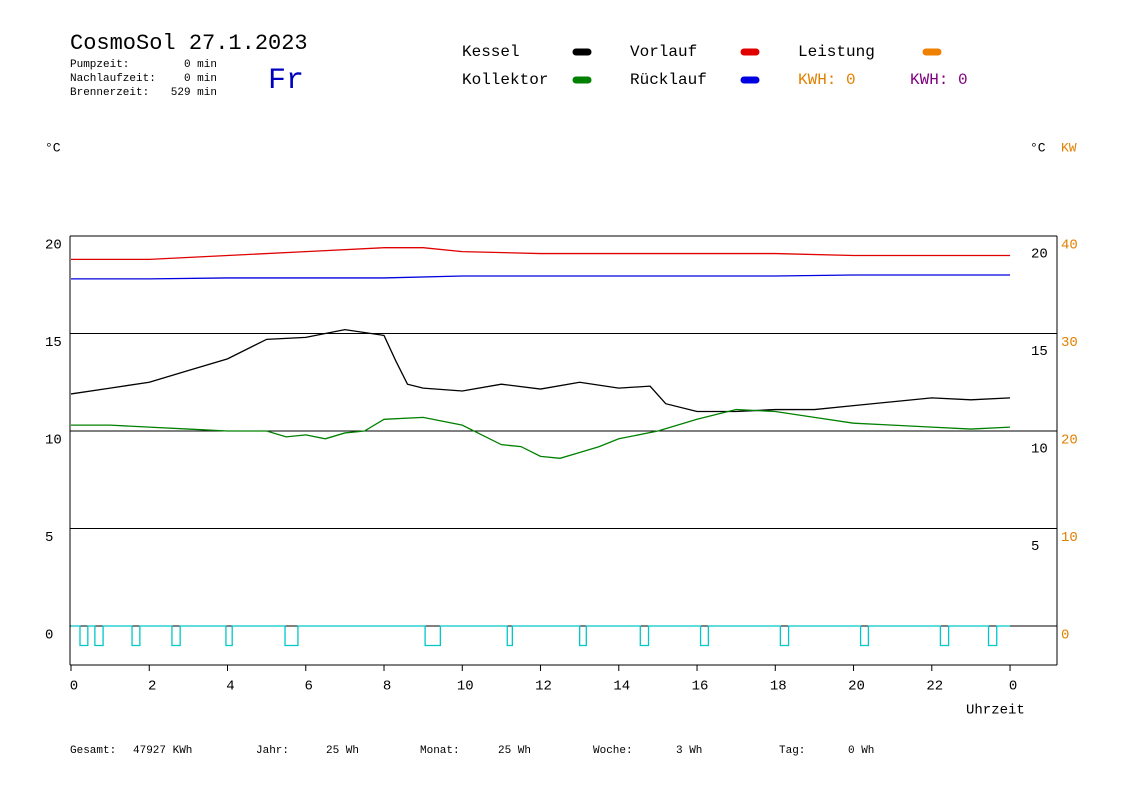 This screenshot has height=812, width=1148. I want to click on y-right-tick-label: 20, so click(1039, 255).